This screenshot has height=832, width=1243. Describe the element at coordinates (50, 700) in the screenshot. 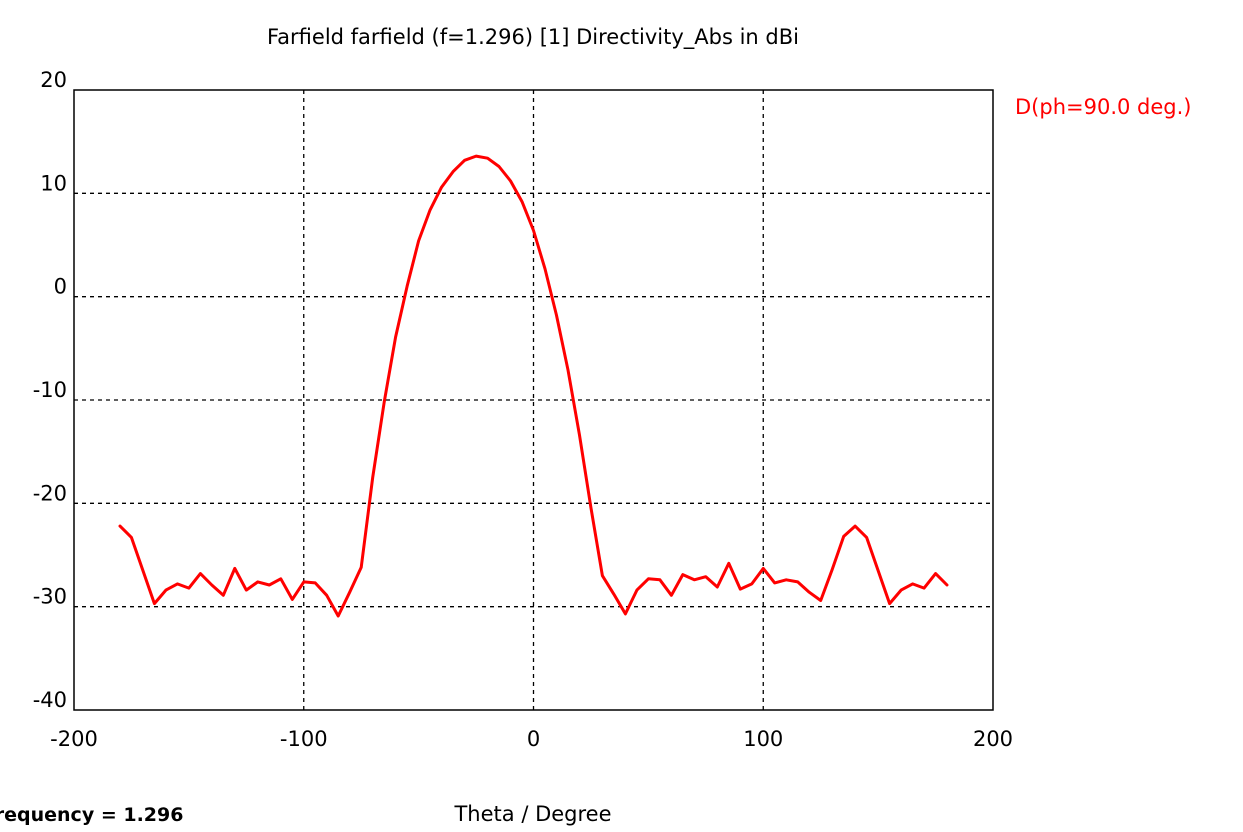

I see `y-tick-label: -40` at that location.